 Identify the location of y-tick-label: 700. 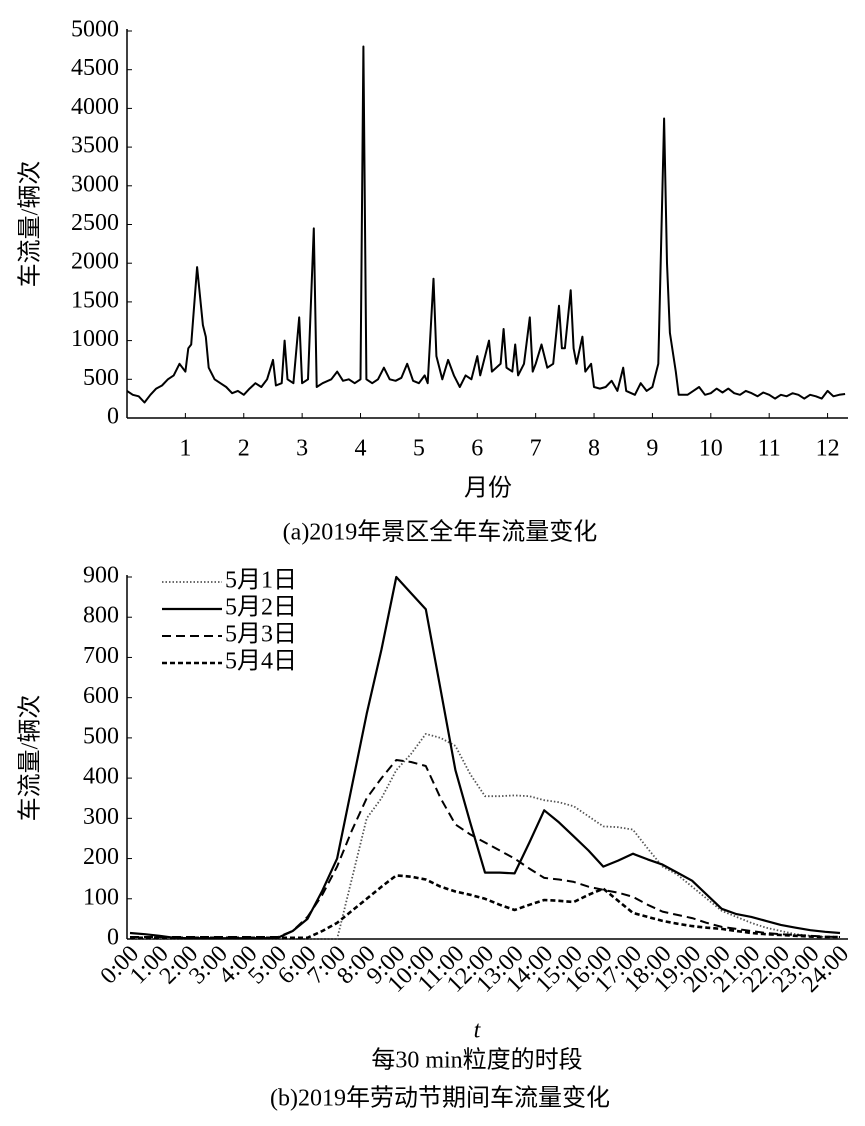
(101, 656).